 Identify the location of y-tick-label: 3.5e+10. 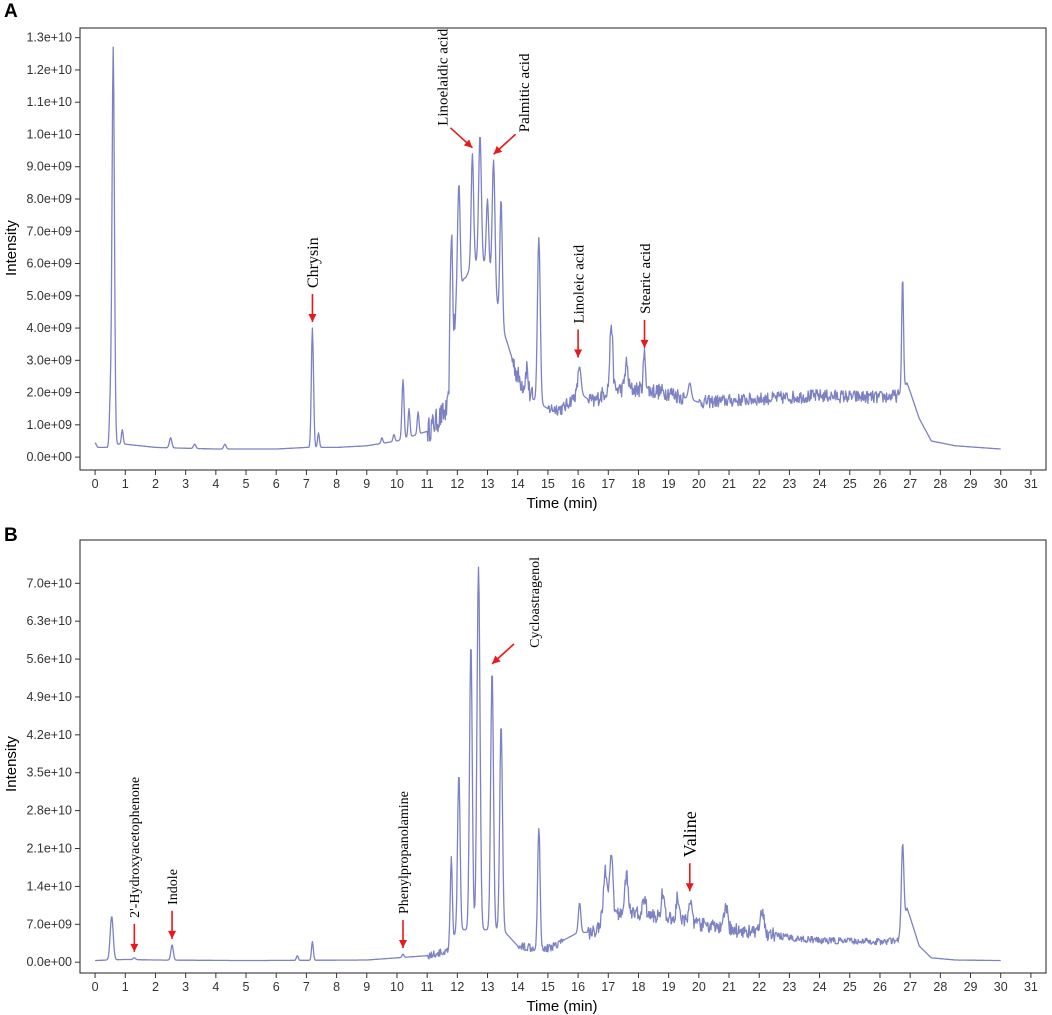
(49, 773).